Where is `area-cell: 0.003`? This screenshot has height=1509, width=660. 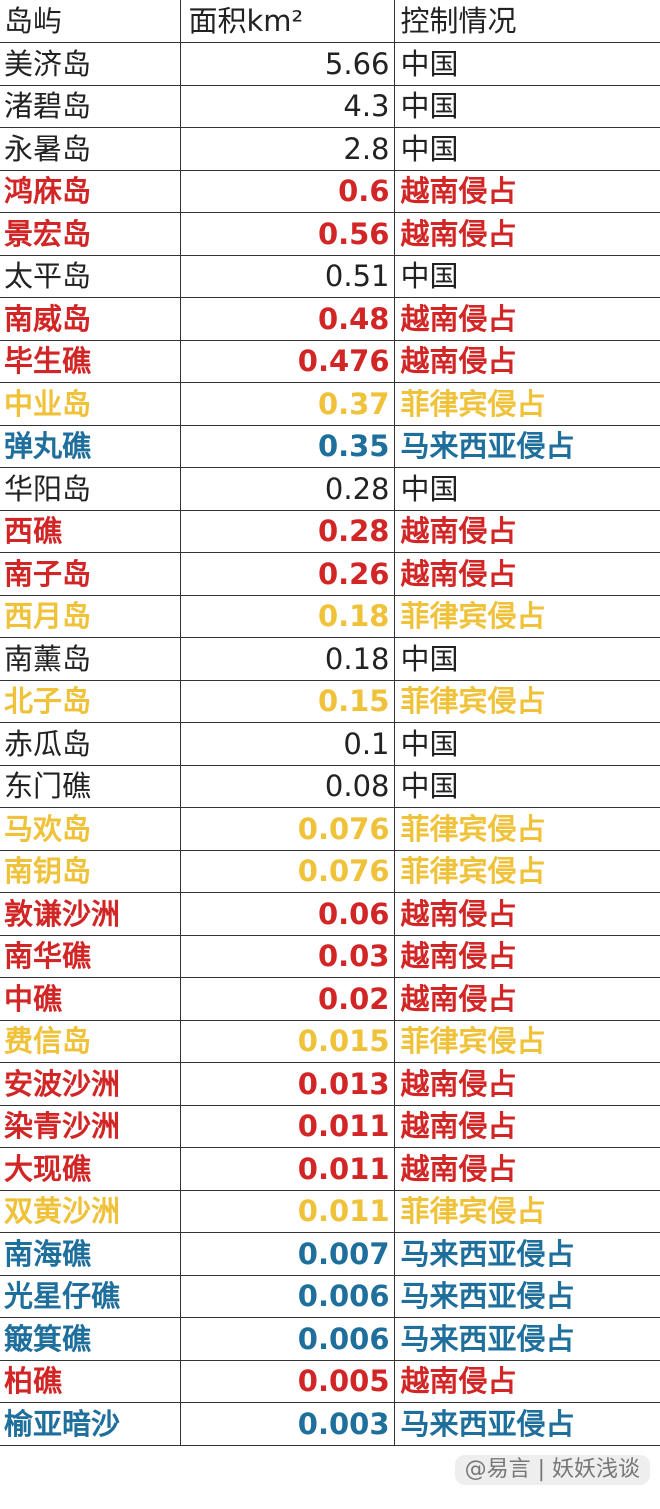
area-cell: 0.003 is located at coordinates (287, 1424).